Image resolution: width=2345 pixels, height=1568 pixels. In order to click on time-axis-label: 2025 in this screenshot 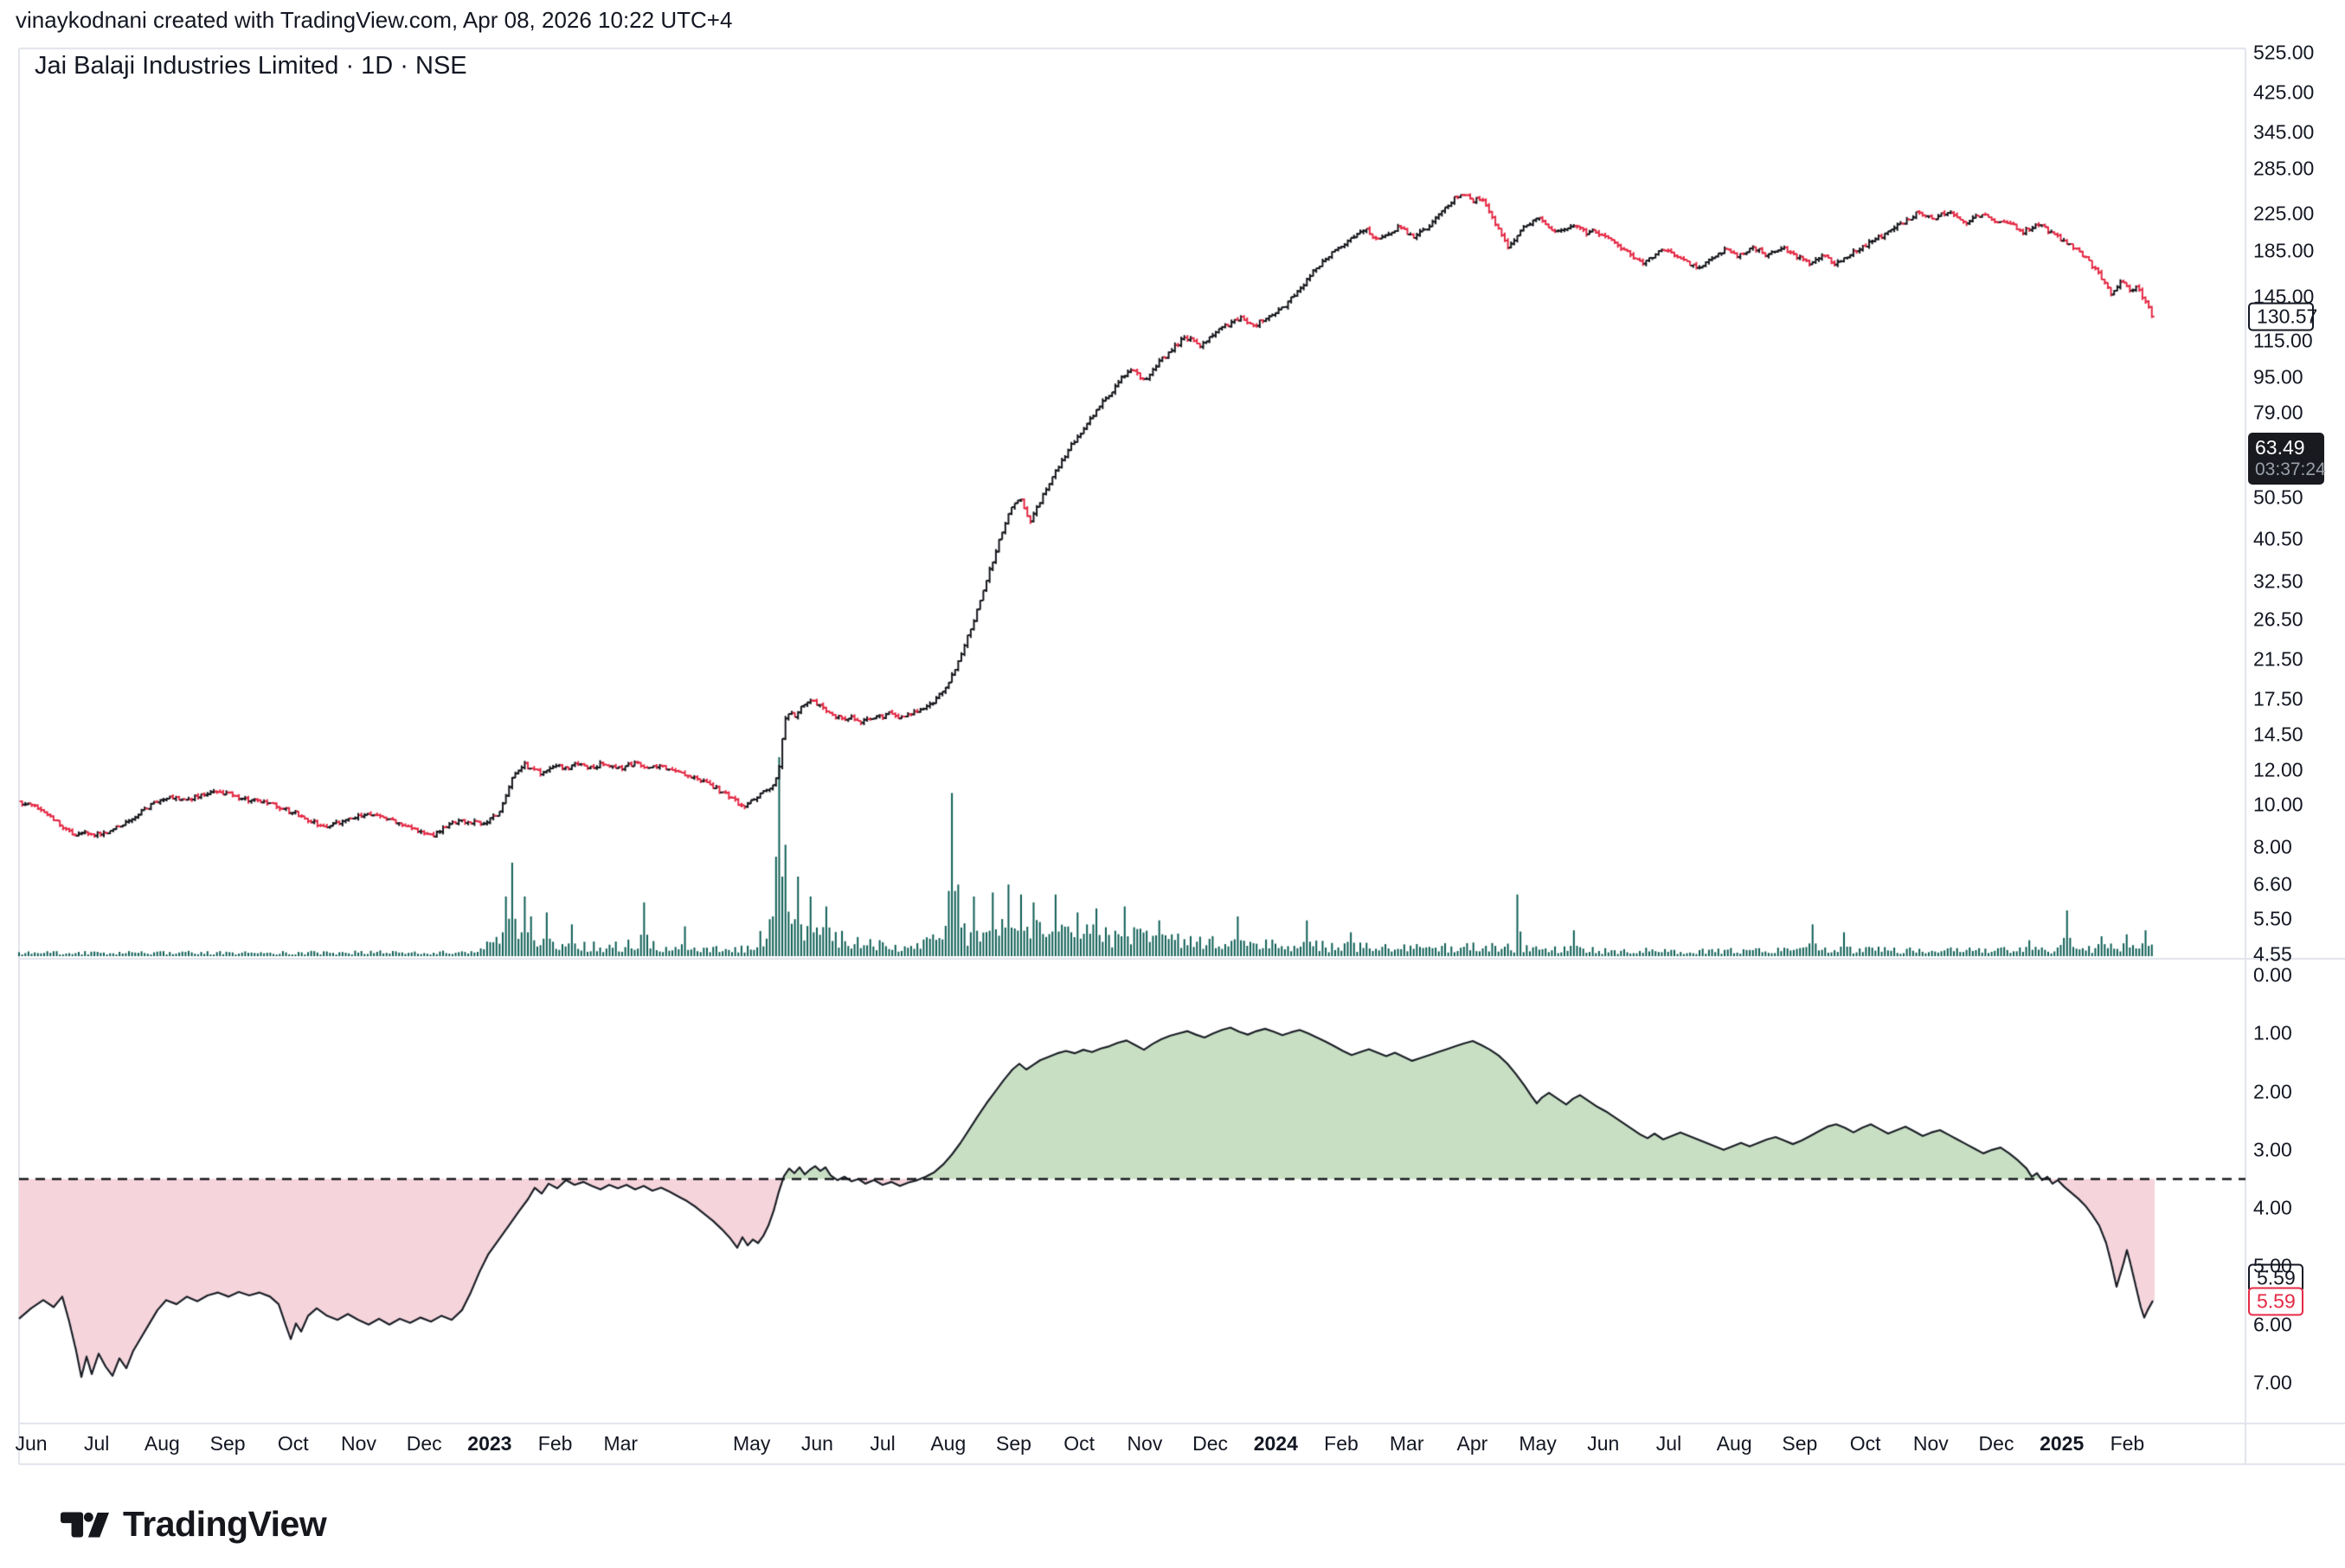, I will do `click(2063, 1443)`.